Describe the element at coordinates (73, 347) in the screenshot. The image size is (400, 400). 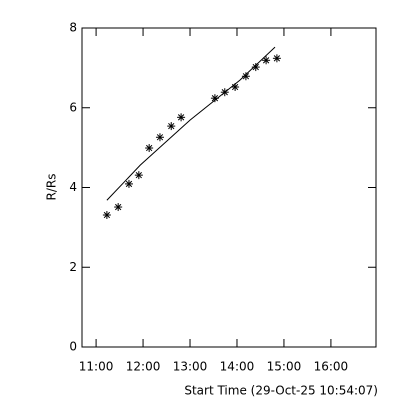
I see `y-tick-label: 0` at that location.